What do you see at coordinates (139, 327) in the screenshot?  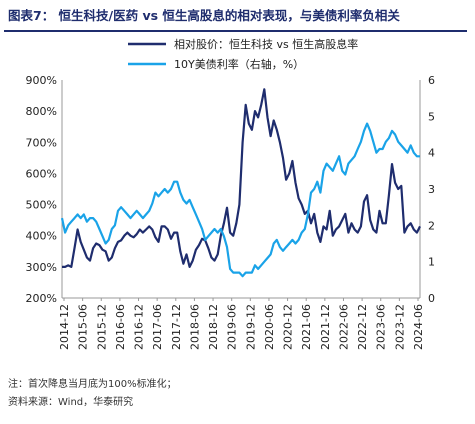 I see `x-tick-label: 2016-12` at bounding box center [139, 327].